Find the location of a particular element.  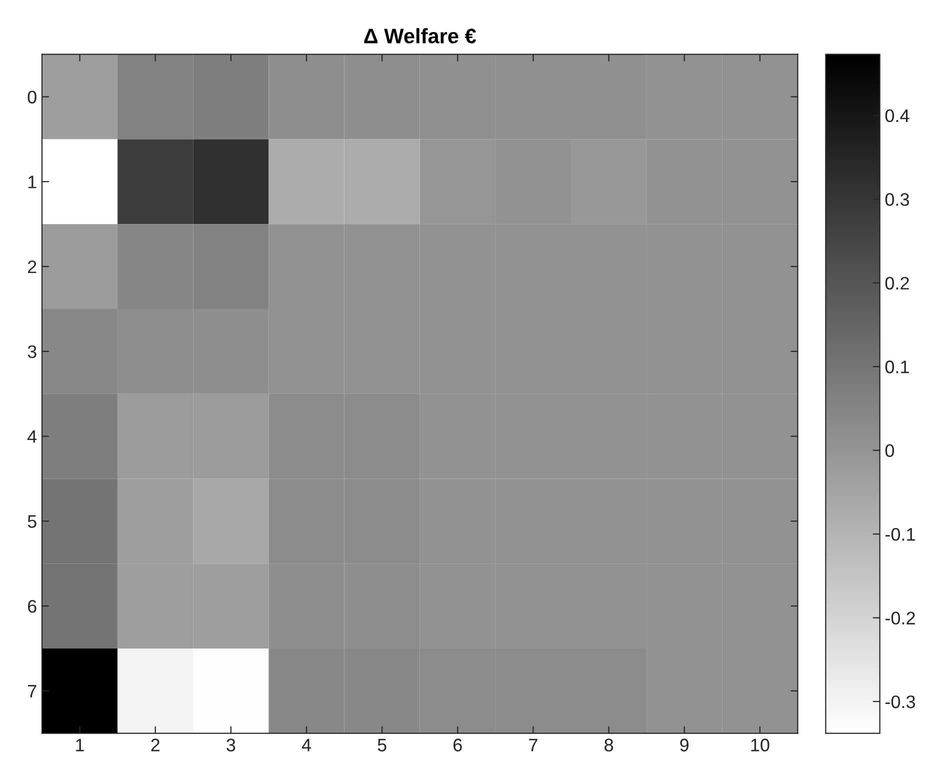

x-tick-label: 3 is located at coordinates (231, 745).